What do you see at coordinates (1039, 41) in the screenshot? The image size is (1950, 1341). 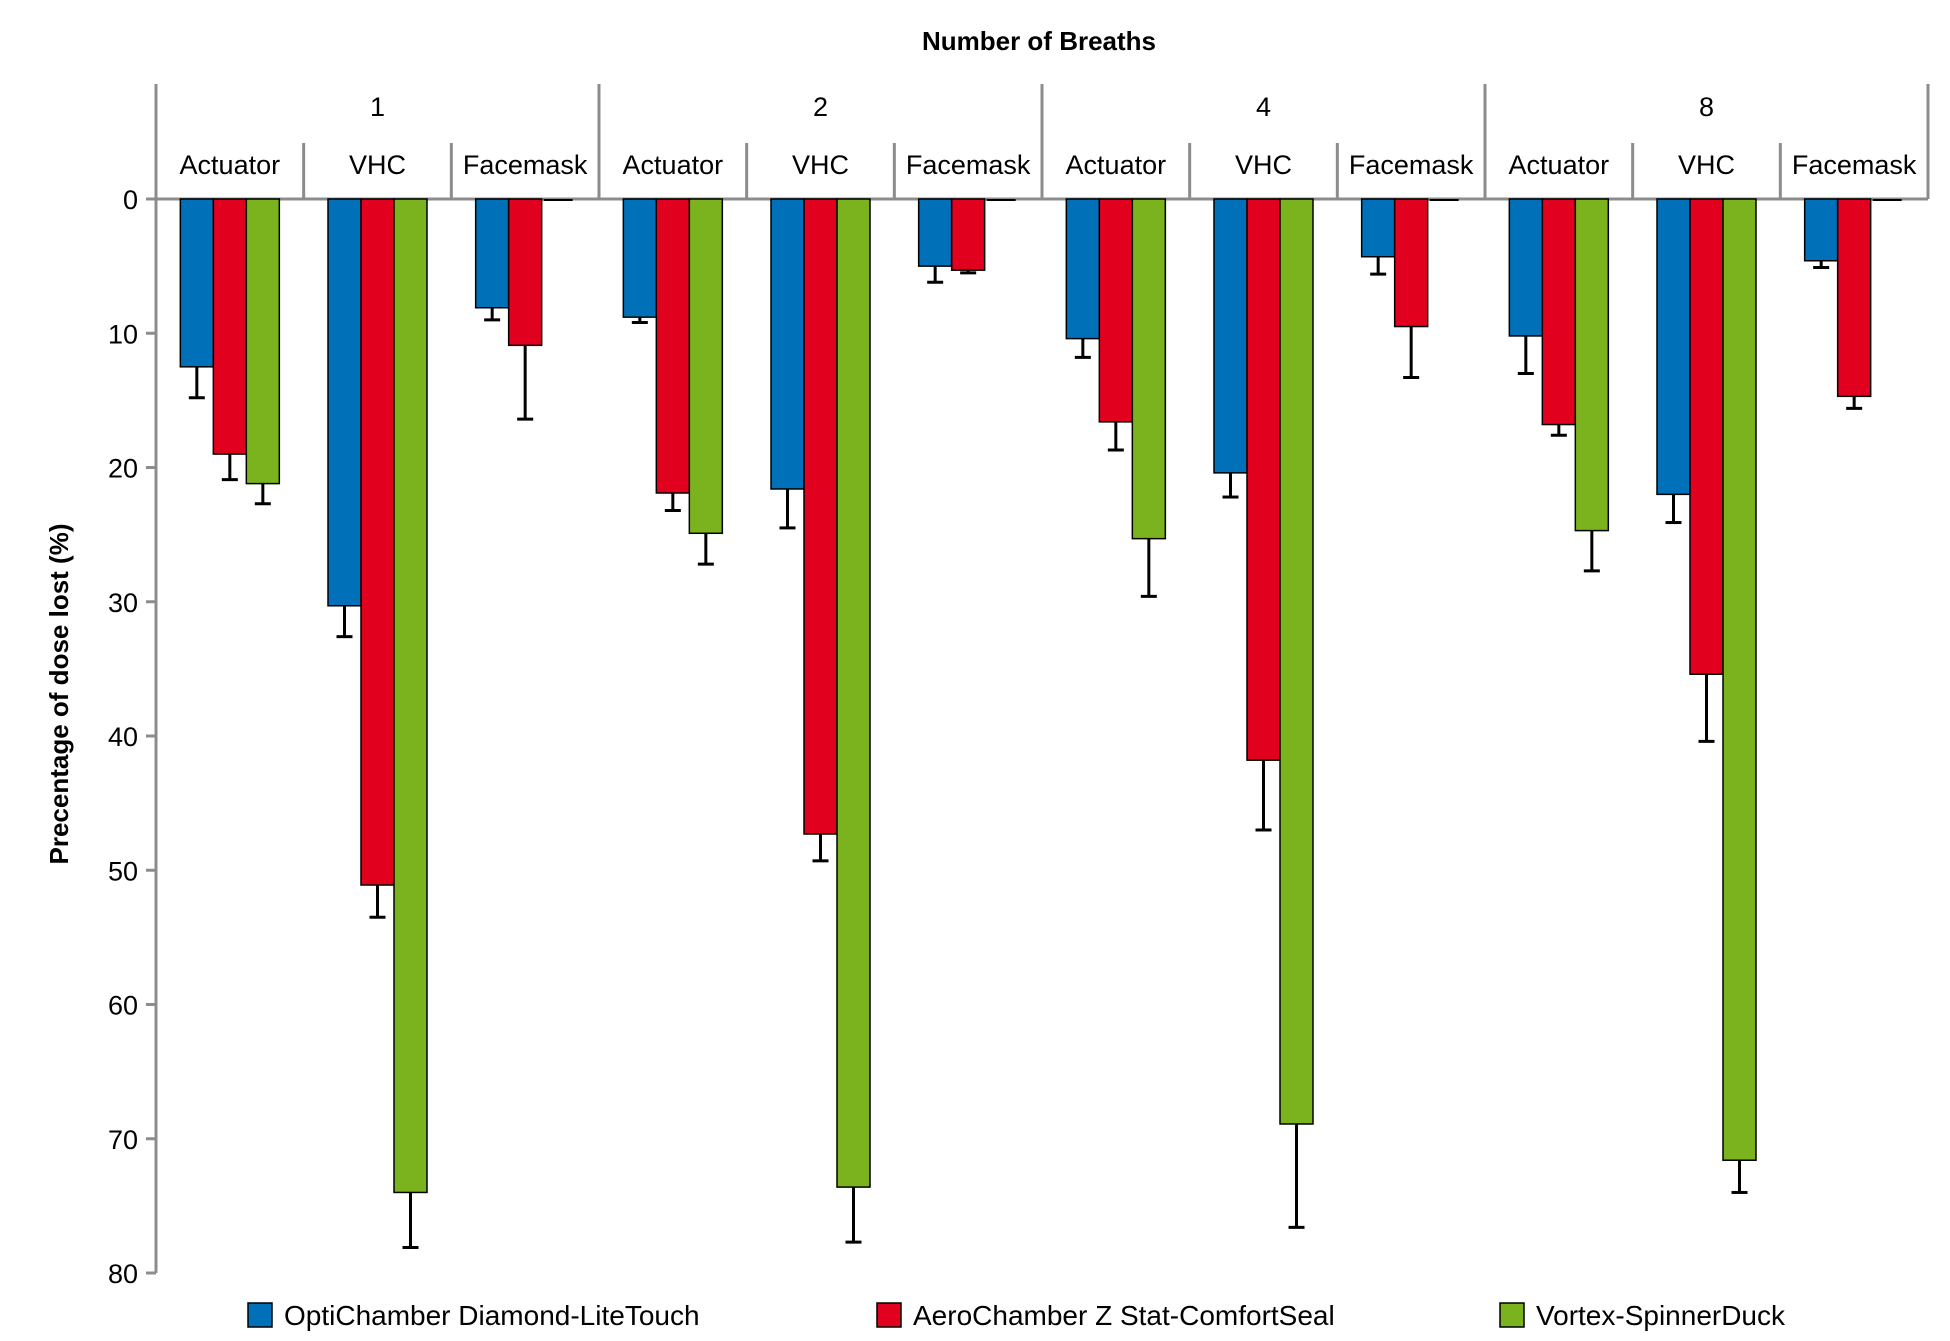 I see `chart-title: Number of Breaths` at bounding box center [1039, 41].